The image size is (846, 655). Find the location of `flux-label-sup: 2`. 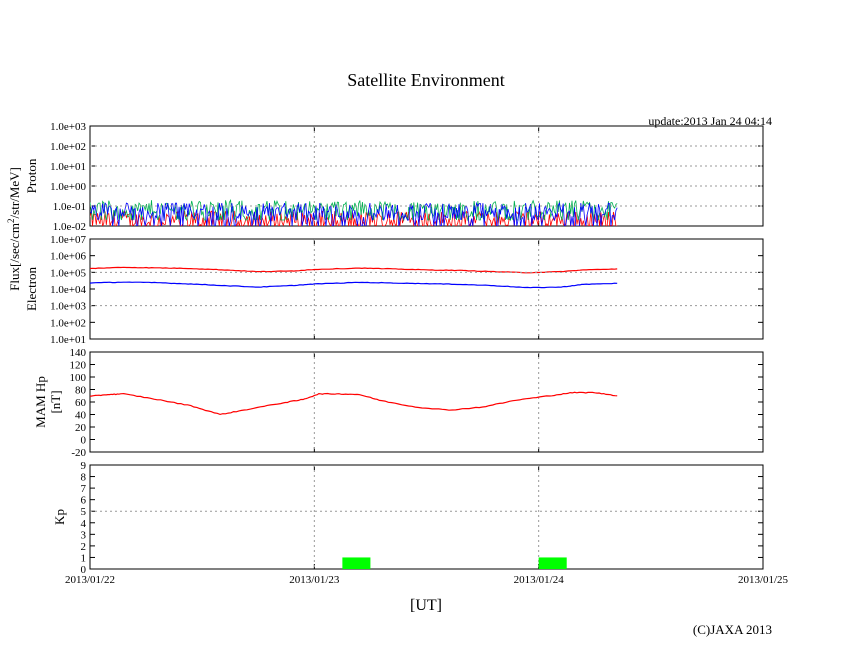

flux-label-sup: 2 is located at coordinates (11, 220).